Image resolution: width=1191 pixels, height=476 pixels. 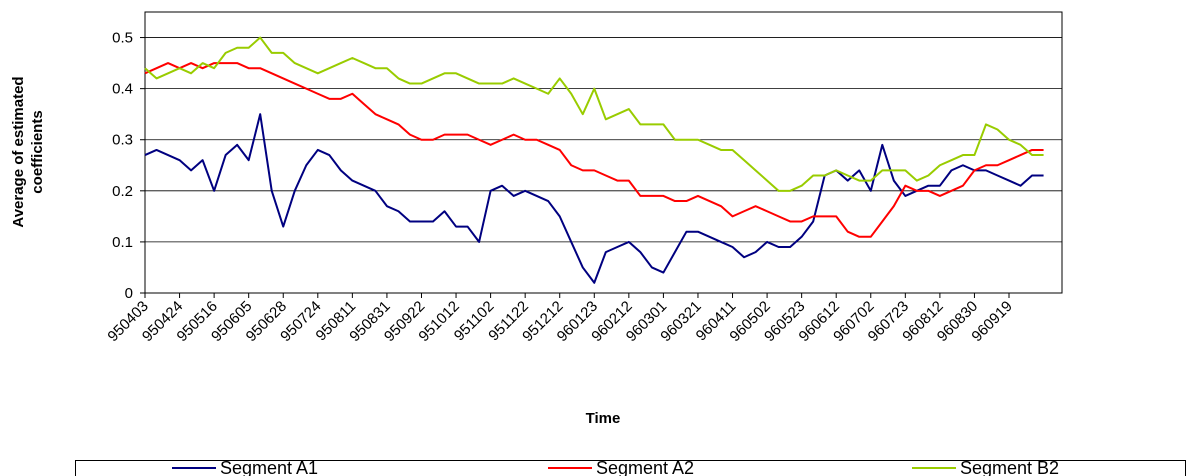 I want to click on legend-box, so click(x=630, y=468).